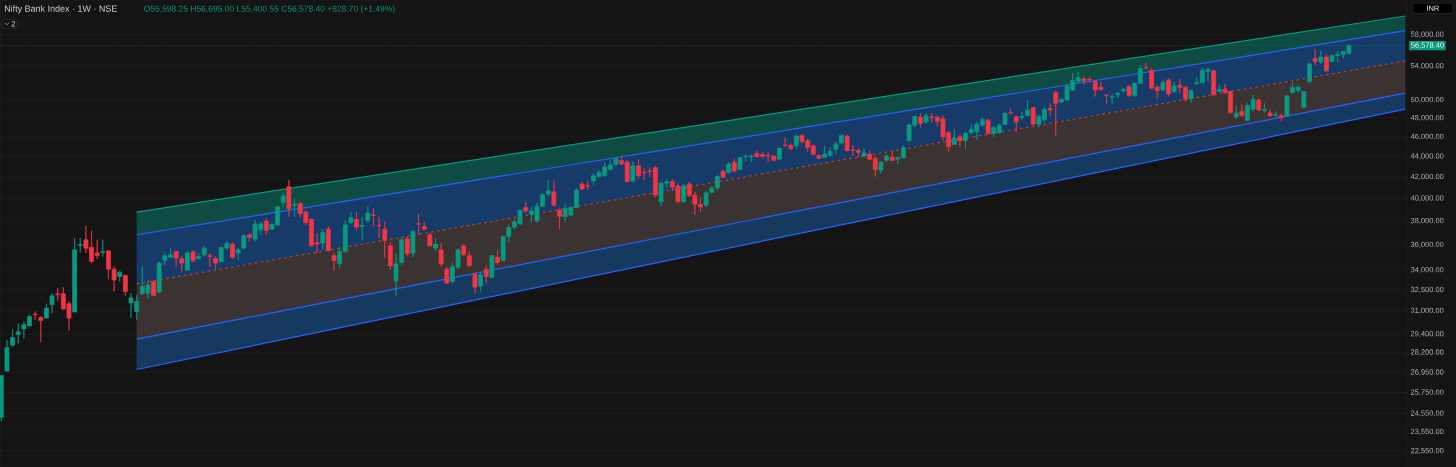 The width and height of the screenshot is (1456, 467). I want to click on text: Nifty Bank Index · 1W · NSE, so click(60, 9).